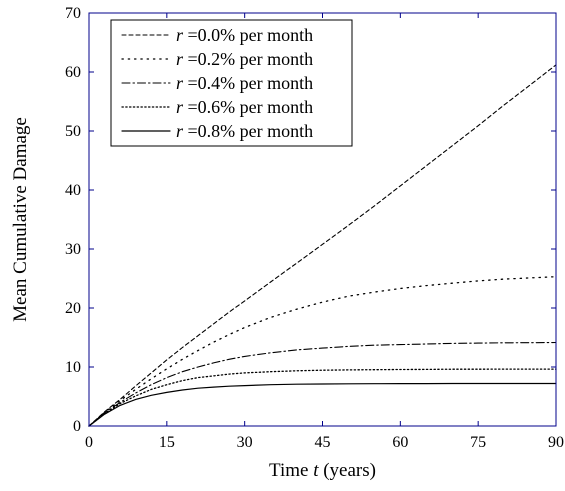  I want to click on legend-label-text: =0.8% per month, so click(251, 131).